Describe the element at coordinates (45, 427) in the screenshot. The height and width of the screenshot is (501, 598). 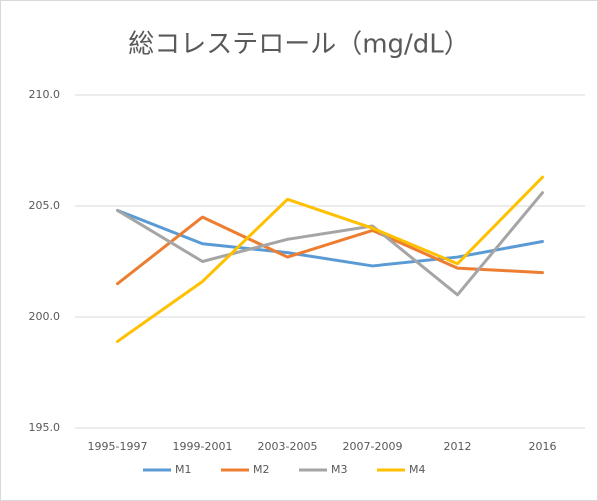
I see `y-tick-label: 195.0` at that location.